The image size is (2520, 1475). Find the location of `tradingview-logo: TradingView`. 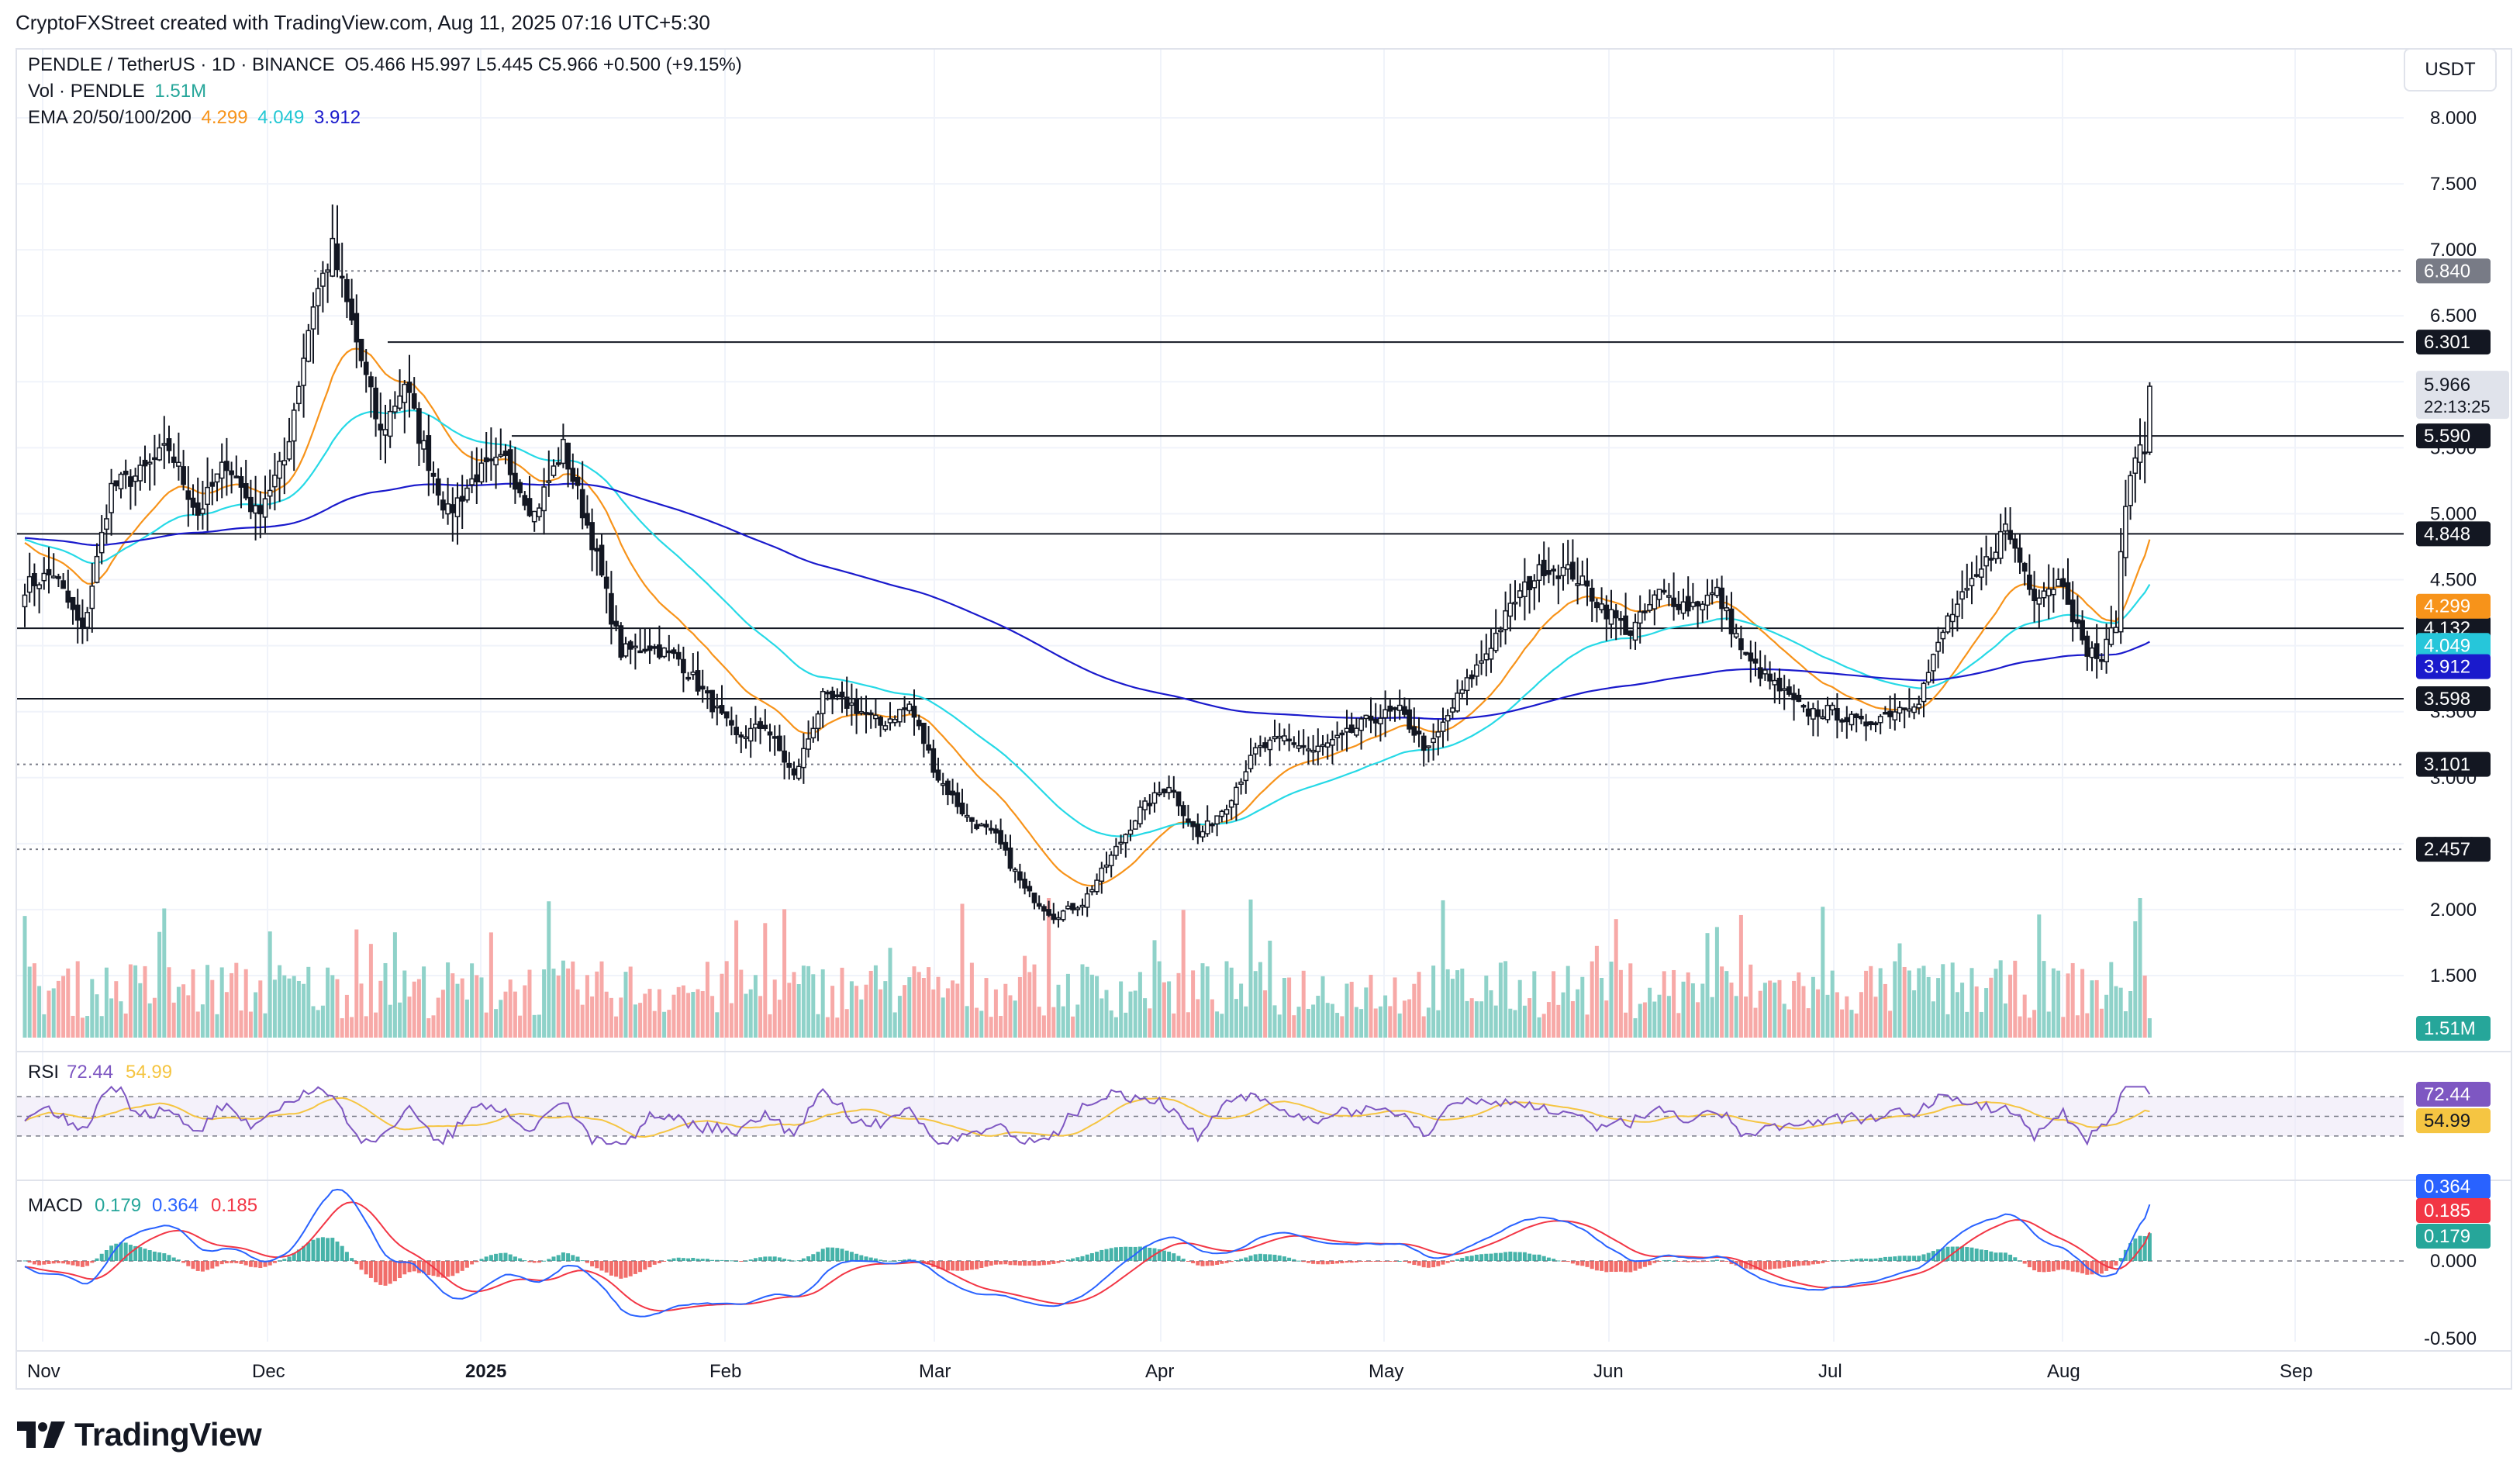

tradingview-logo: TradingView is located at coordinates (139, 1434).